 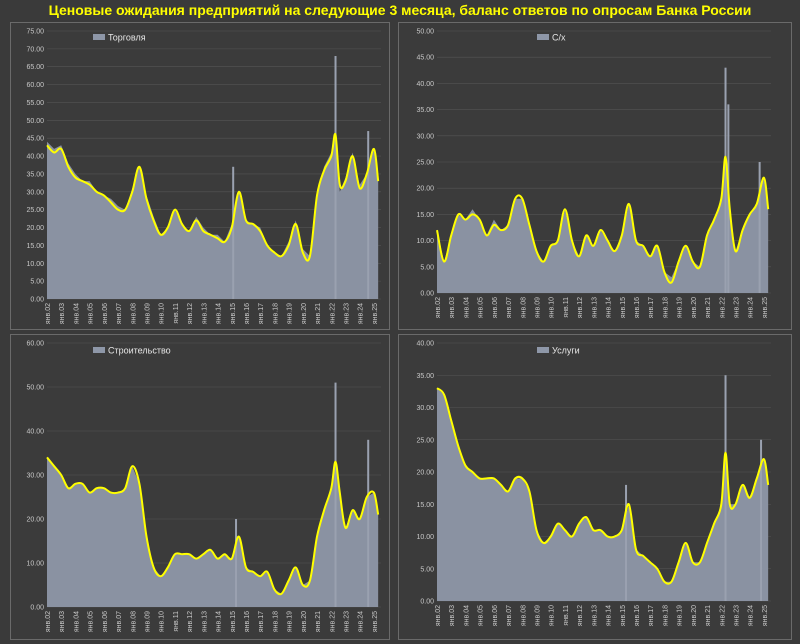 What do you see at coordinates (559, 38) in the screenshot?
I see `legend-label: С/х` at bounding box center [559, 38].